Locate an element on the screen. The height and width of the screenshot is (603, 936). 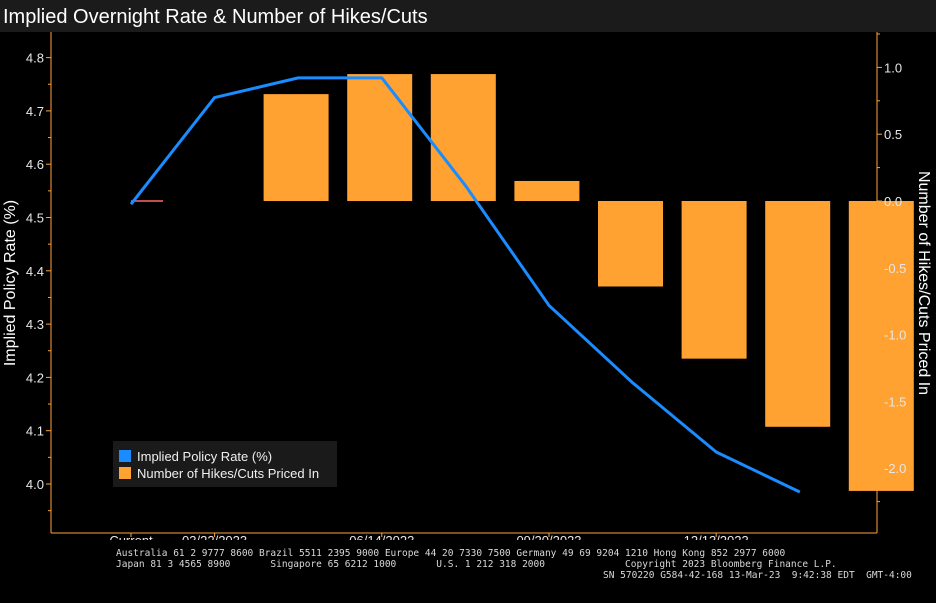
right-tick-label: 0.5 is located at coordinates (893, 134).